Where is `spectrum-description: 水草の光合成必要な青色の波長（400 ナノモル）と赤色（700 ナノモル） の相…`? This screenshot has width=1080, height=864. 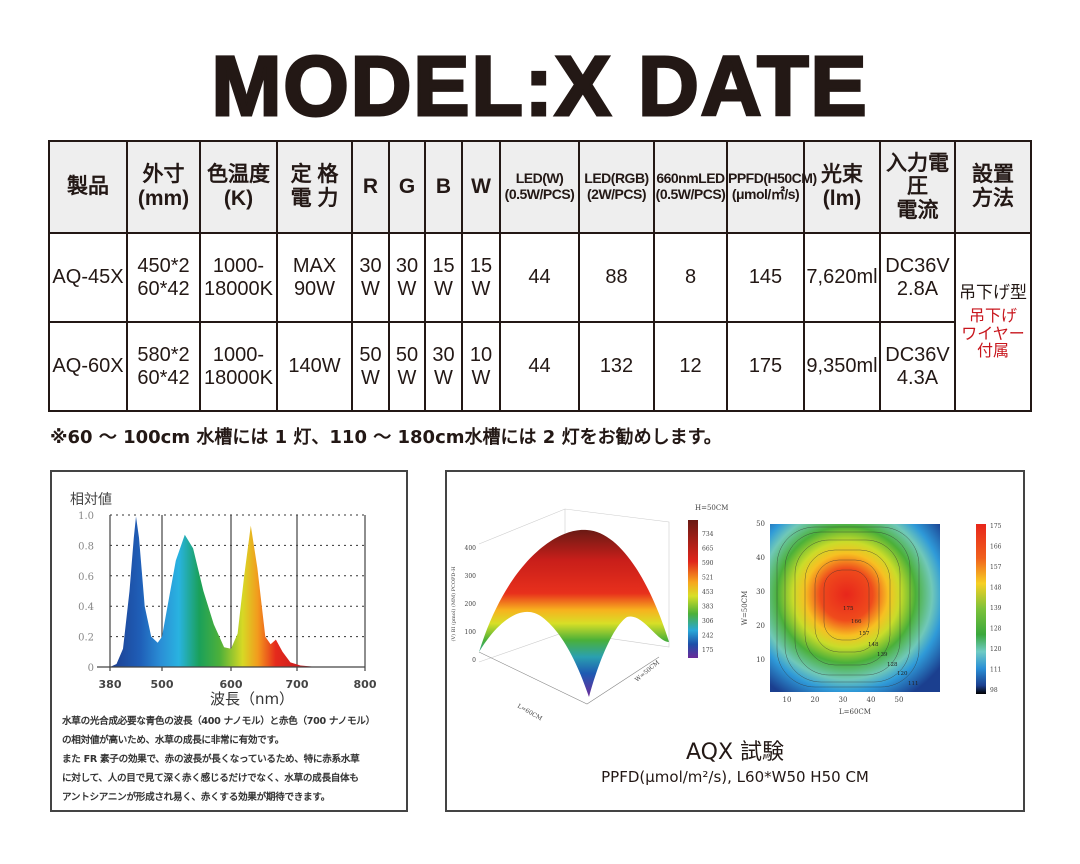 spectrum-description: 水草の光合成必要な青色の波長（400 ナノモル）と赤色（700 ナノモル） の相… is located at coordinates (218, 759).